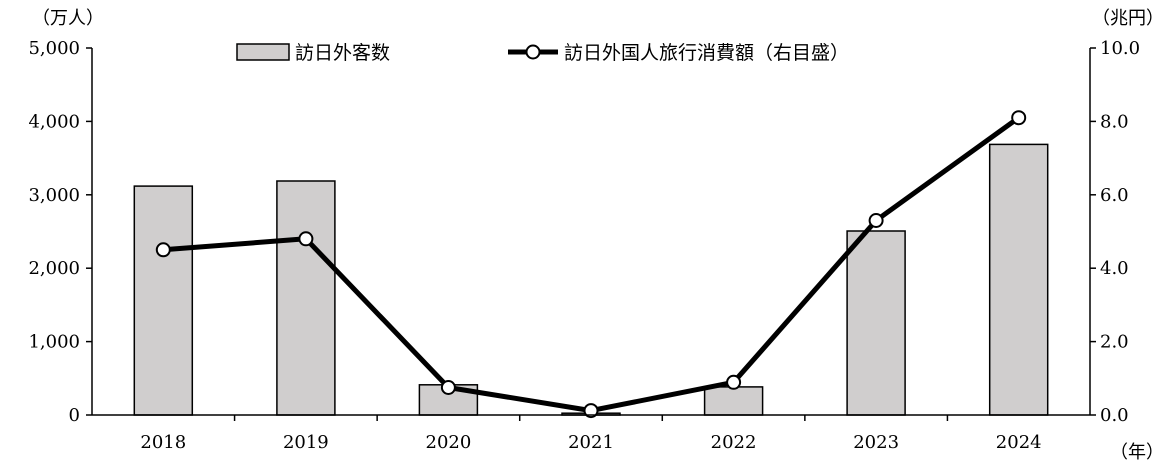  What do you see at coordinates (734, 382) in the screenshot?
I see `line-point-2022` at bounding box center [734, 382].